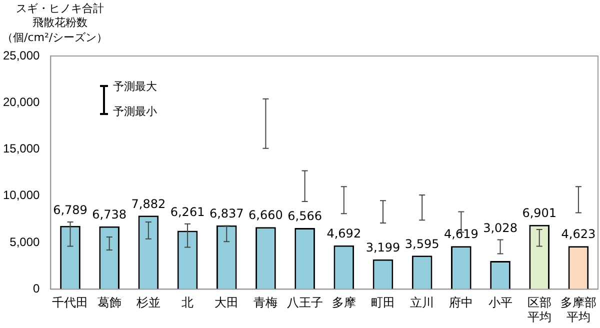 This screenshot has width=600, height=328. I want to click on y-tick-label: 20,000, so click(21, 101).